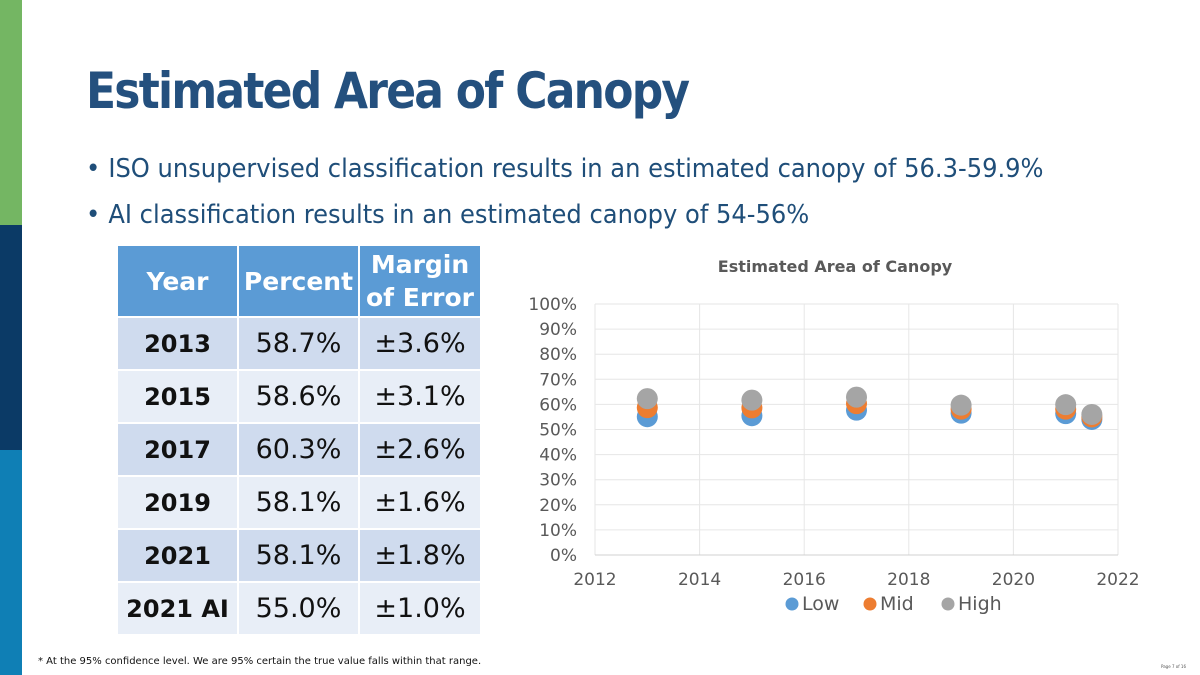  Describe the element at coordinates (804, 580) in the screenshot. I see `x-tick-label: 2016` at that location.